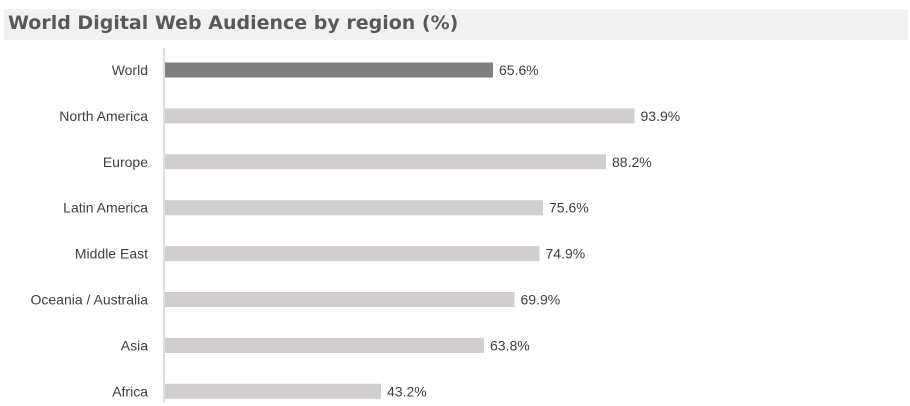 The width and height of the screenshot is (910, 406). What do you see at coordinates (111, 254) in the screenshot?
I see `category-label: Middle East` at bounding box center [111, 254].